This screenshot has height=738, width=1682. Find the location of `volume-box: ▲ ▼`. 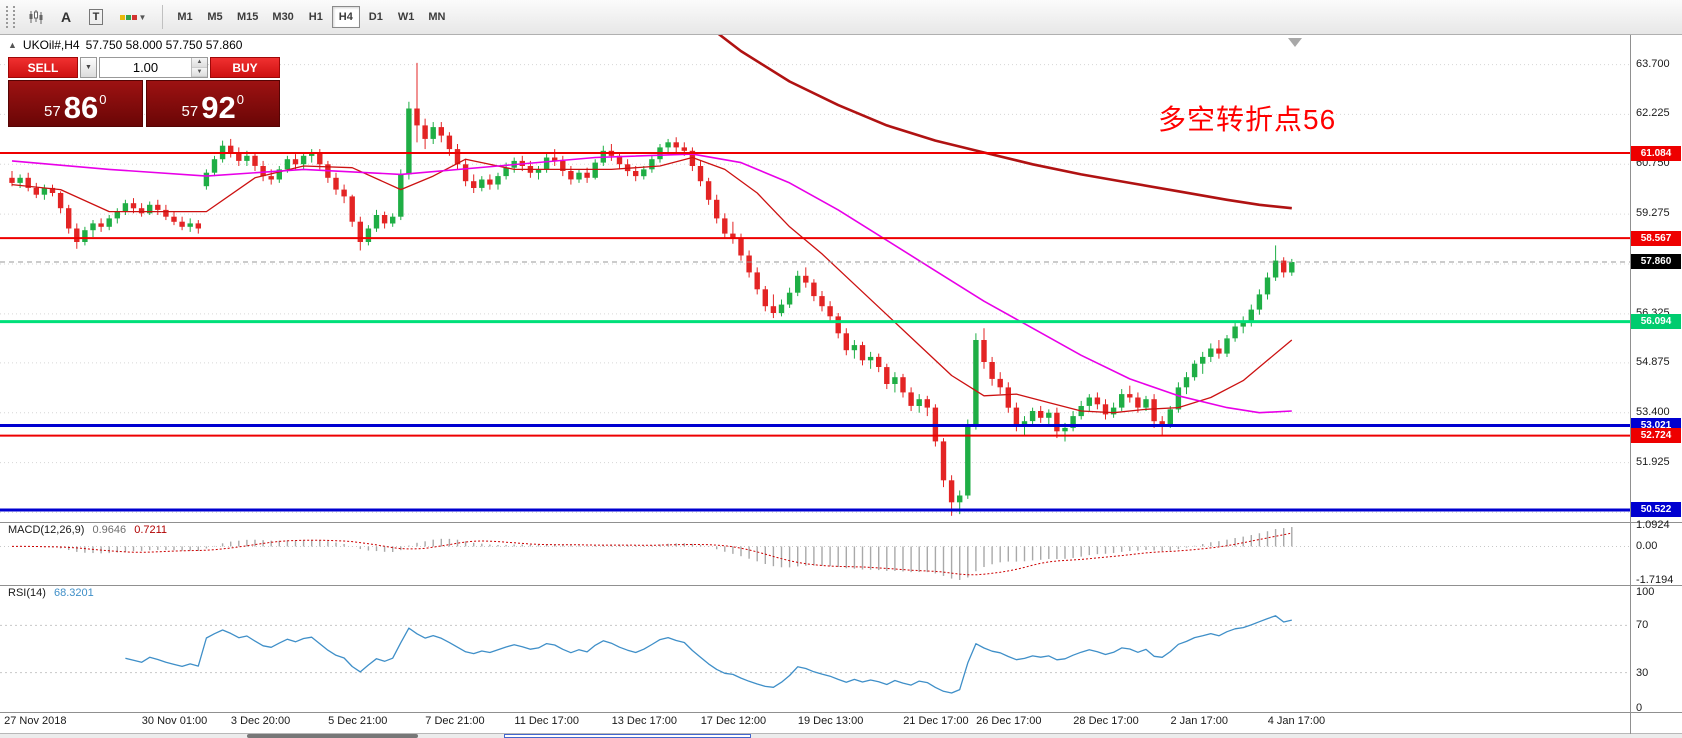

volume-box: ▲ ▼ is located at coordinates (153, 67).